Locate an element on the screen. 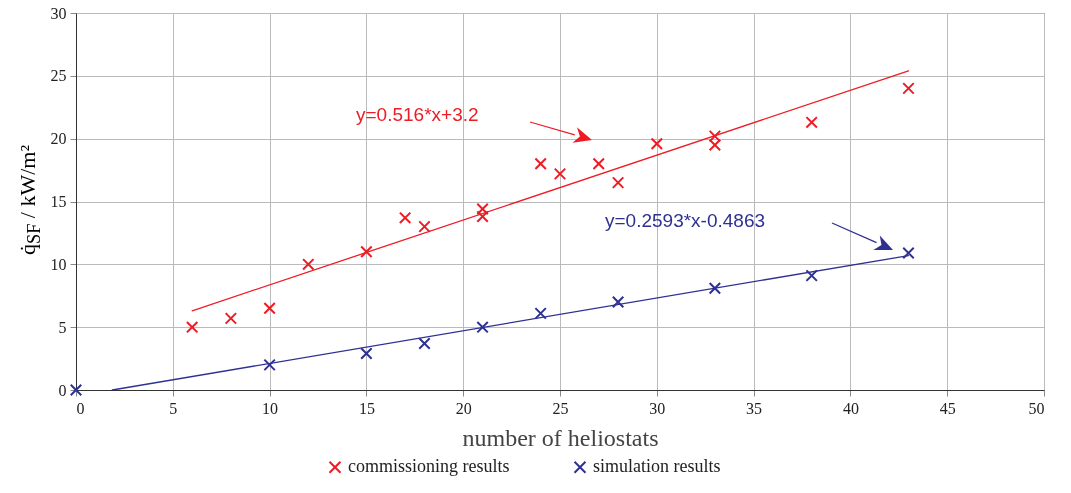 This screenshot has width=1071, height=493. legend-label: commissioning results is located at coordinates (429, 466).